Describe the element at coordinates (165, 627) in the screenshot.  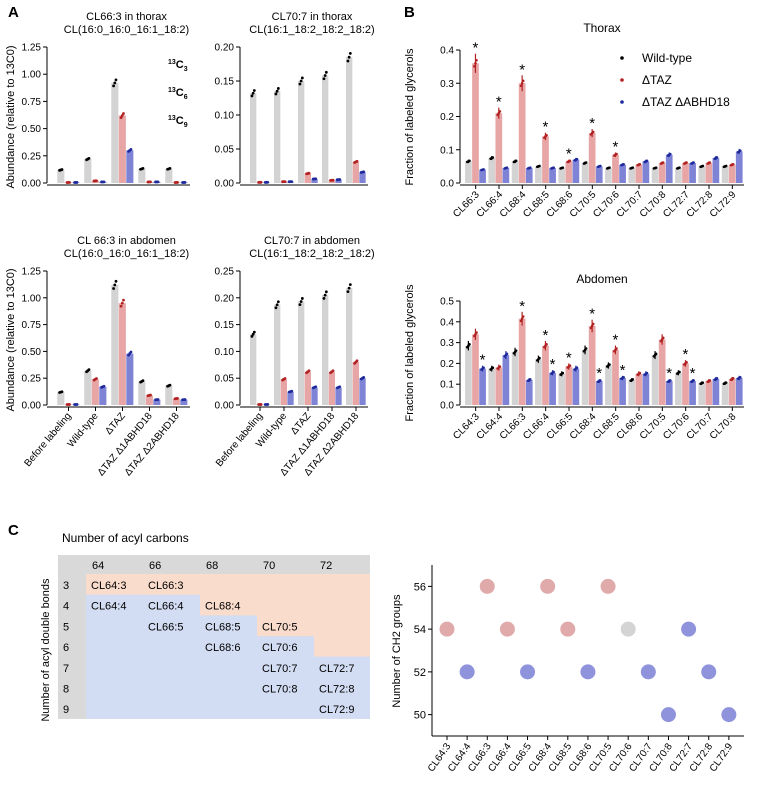
I see `grid-cell-label: CL66:5` at that location.